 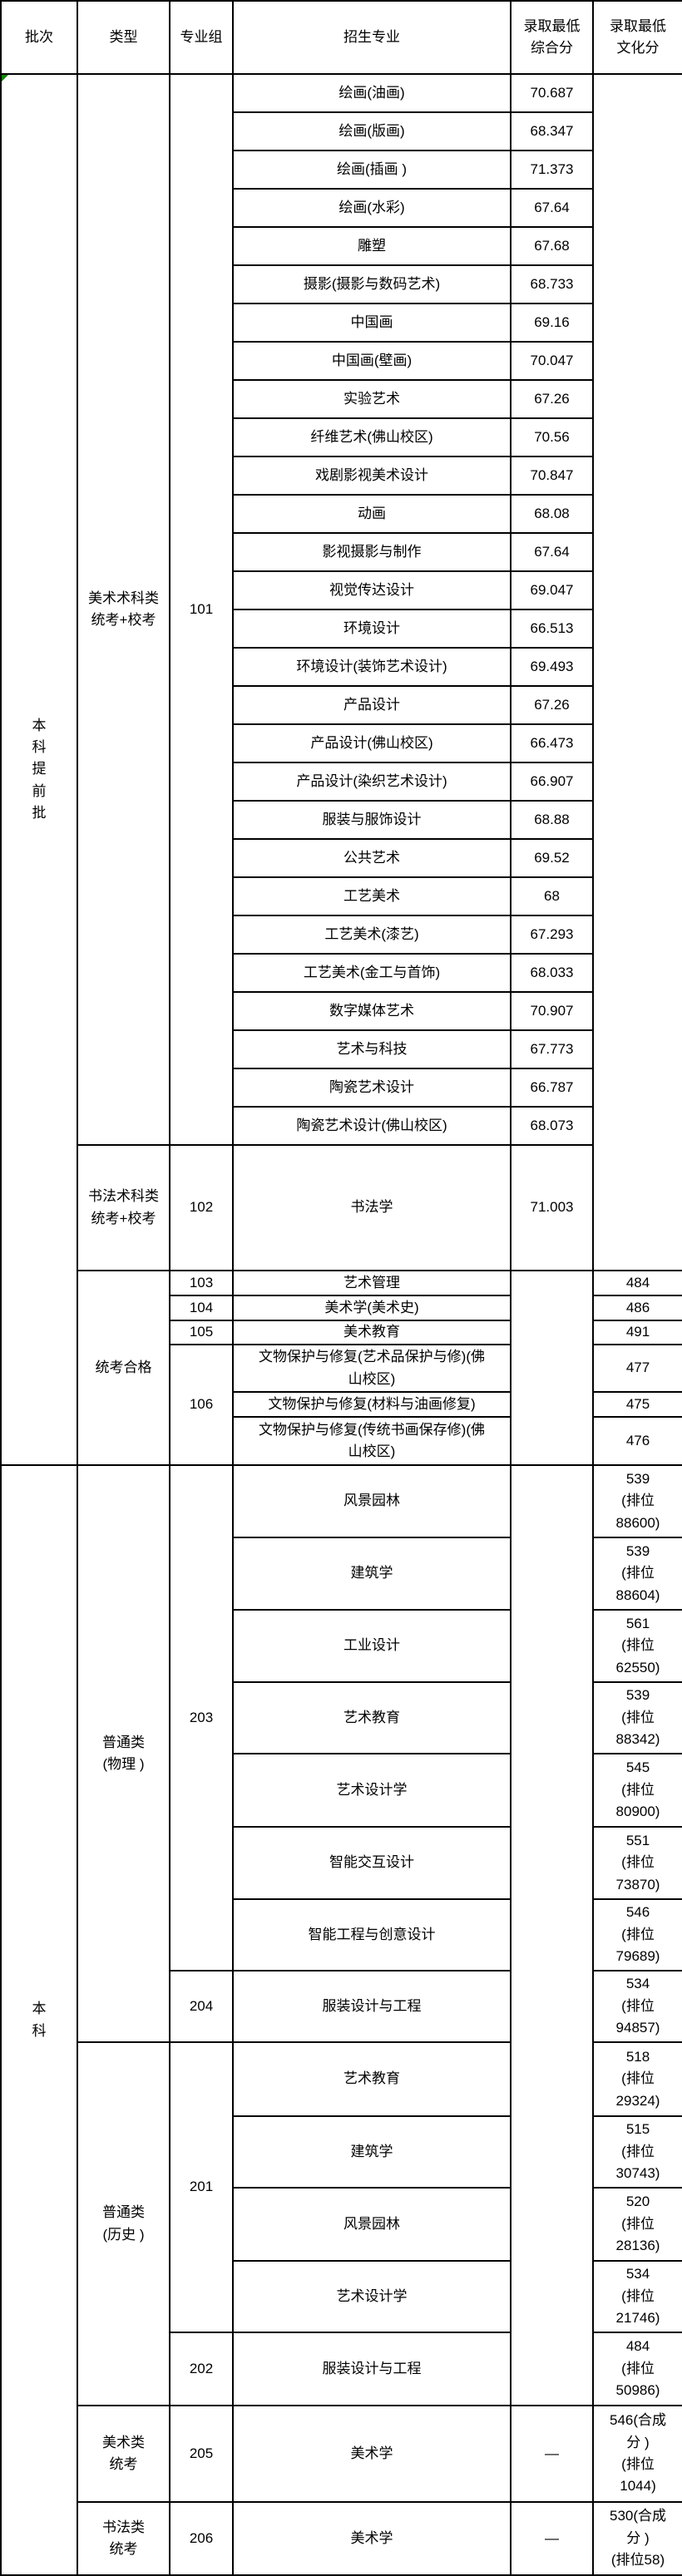 What do you see at coordinates (341, 973) in the screenshot?
I see `table-row: 工艺美术(金工与首饰) 68.033` at bounding box center [341, 973].